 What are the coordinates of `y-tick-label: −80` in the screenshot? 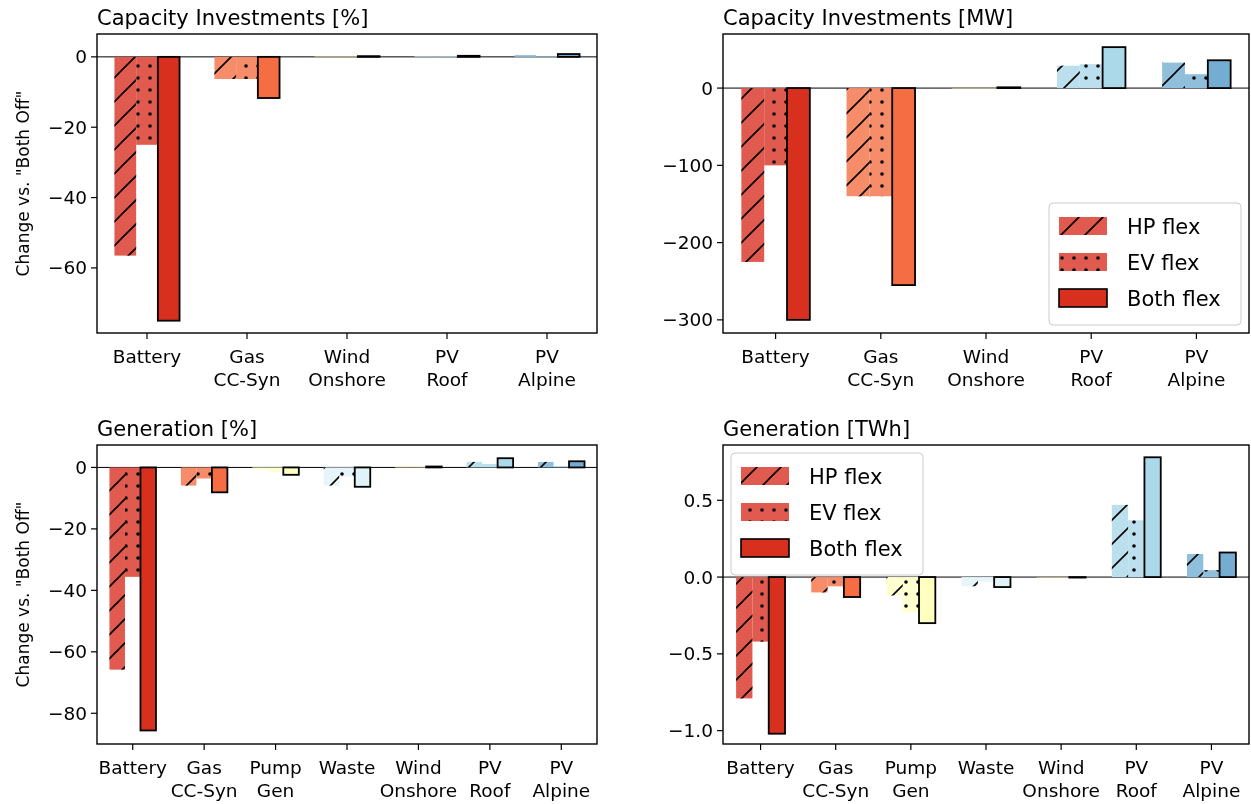 It's located at (67, 713).